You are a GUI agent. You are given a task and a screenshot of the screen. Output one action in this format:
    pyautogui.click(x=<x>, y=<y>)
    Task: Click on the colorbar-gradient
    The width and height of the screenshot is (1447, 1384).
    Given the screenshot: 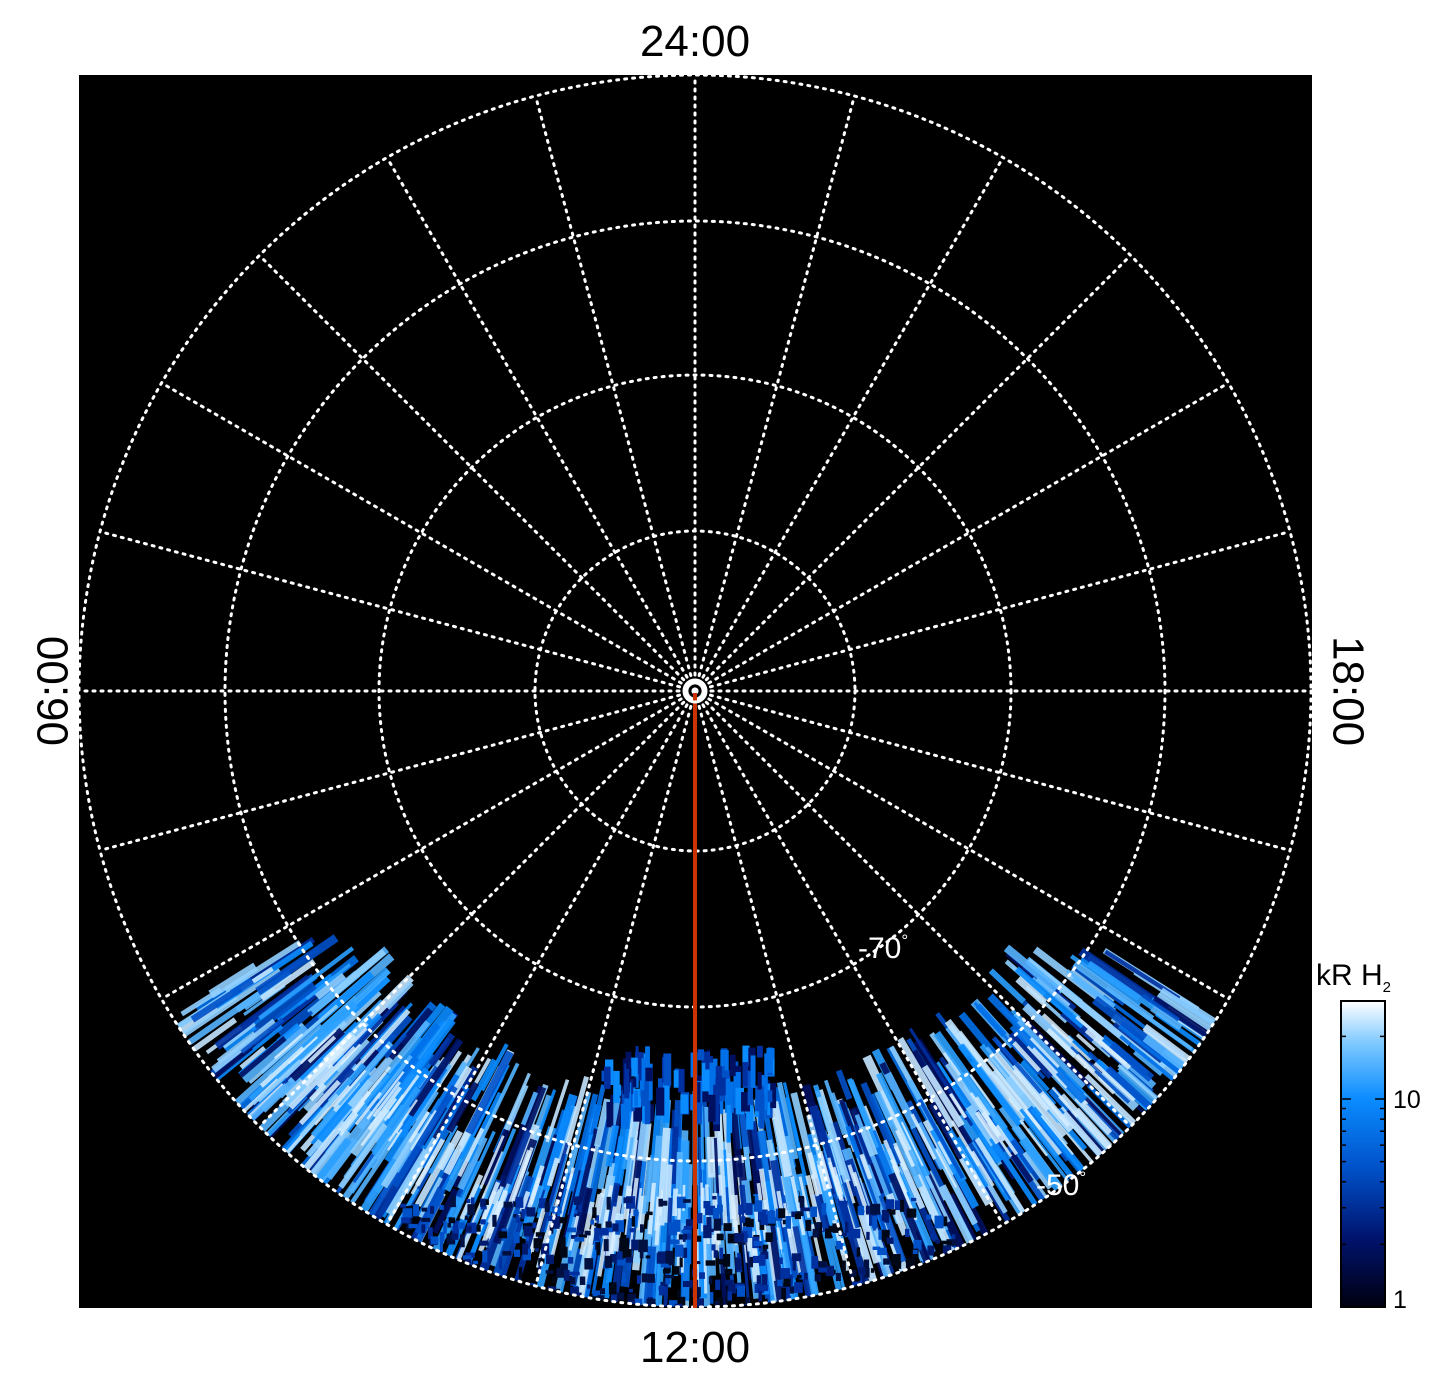 What is the action you would take?
    pyautogui.click(x=1363, y=1154)
    